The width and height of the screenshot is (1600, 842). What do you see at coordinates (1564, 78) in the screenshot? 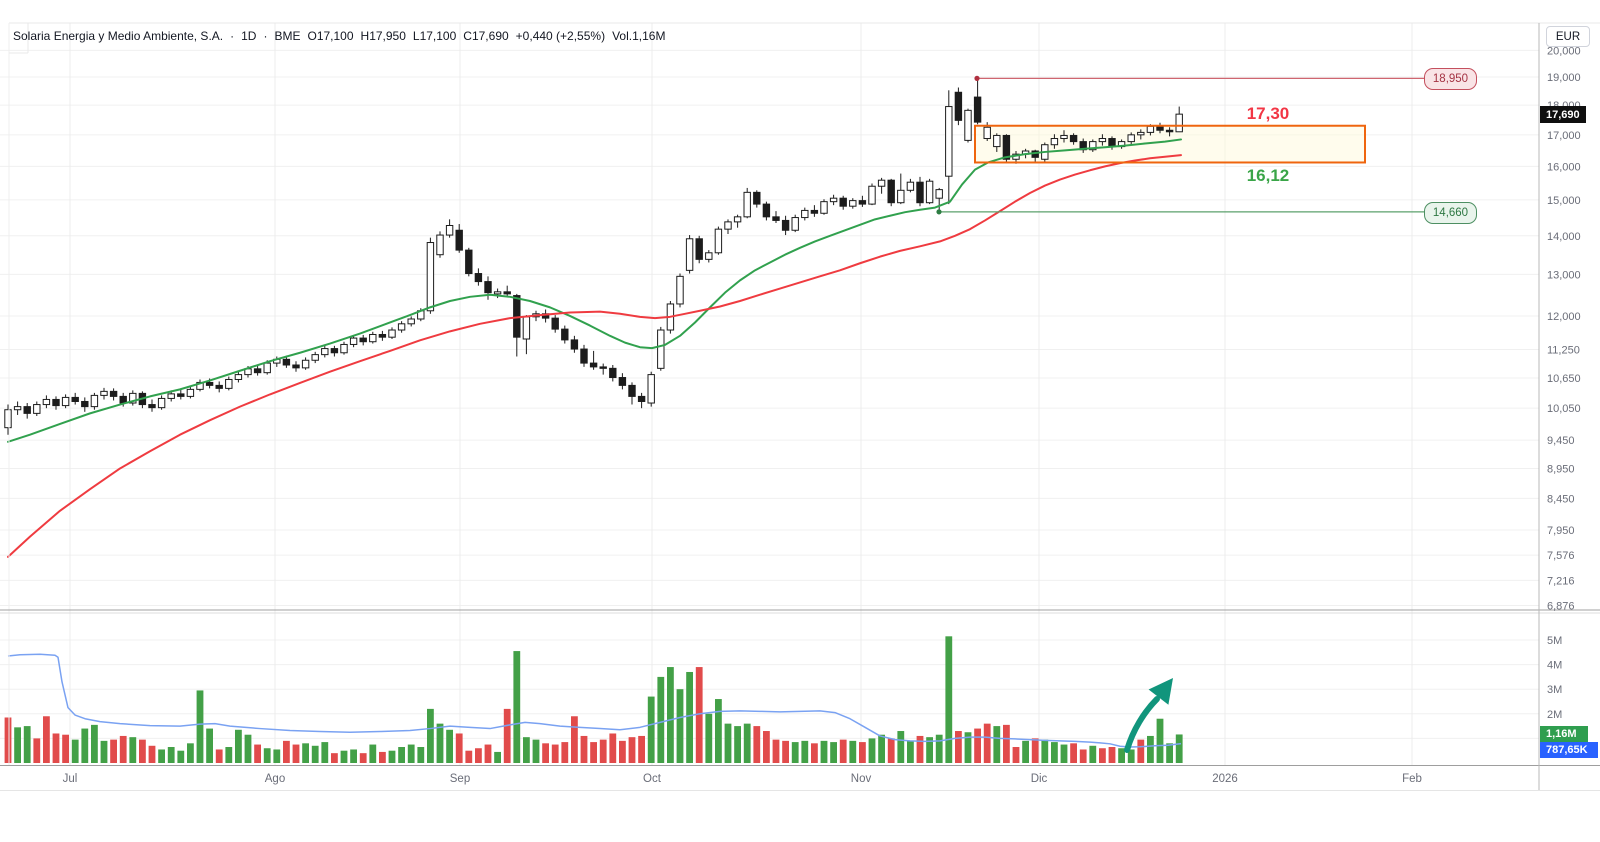
I see `svg-text: 19,000` at bounding box center [1564, 78].